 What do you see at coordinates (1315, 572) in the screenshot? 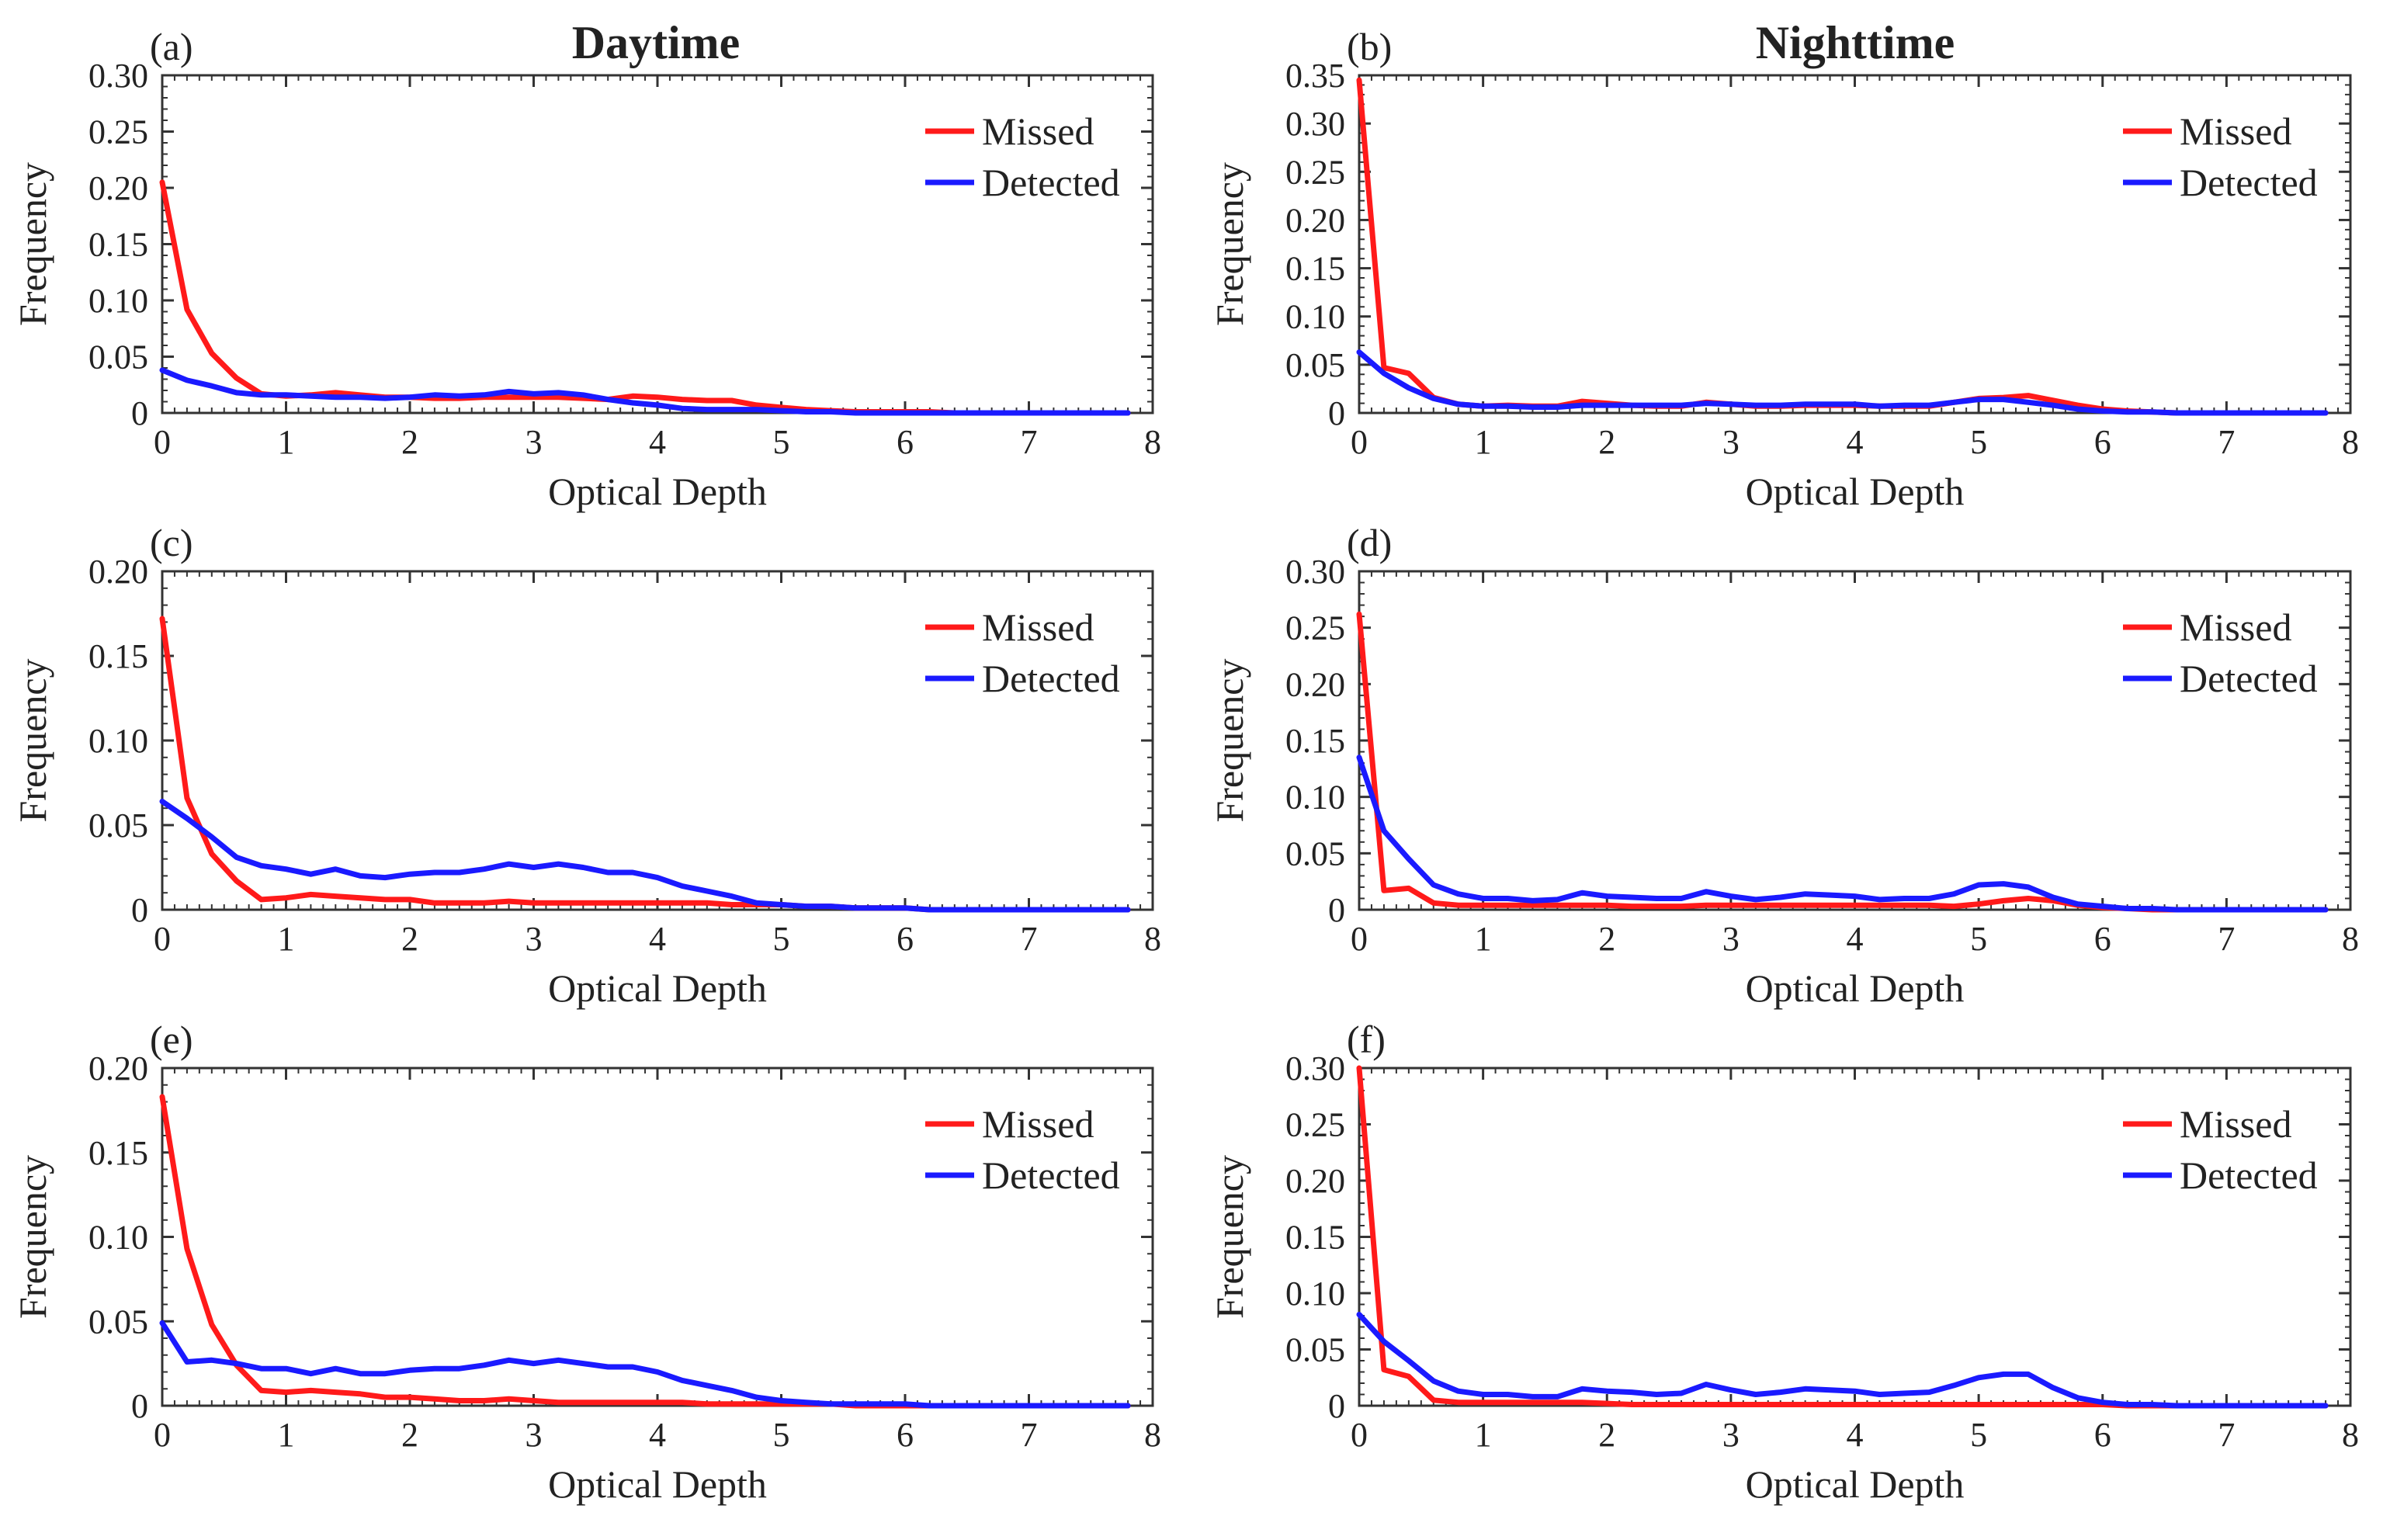
I see `y-tick-label: 0.30` at bounding box center [1315, 572].